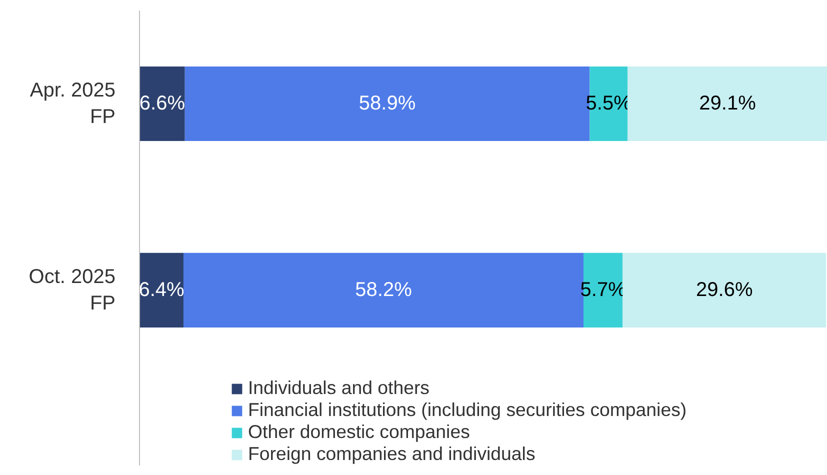 The width and height of the screenshot is (827, 475). What do you see at coordinates (467, 410) in the screenshot?
I see `legend-label: Financial institutions (including securities companies)` at bounding box center [467, 410].